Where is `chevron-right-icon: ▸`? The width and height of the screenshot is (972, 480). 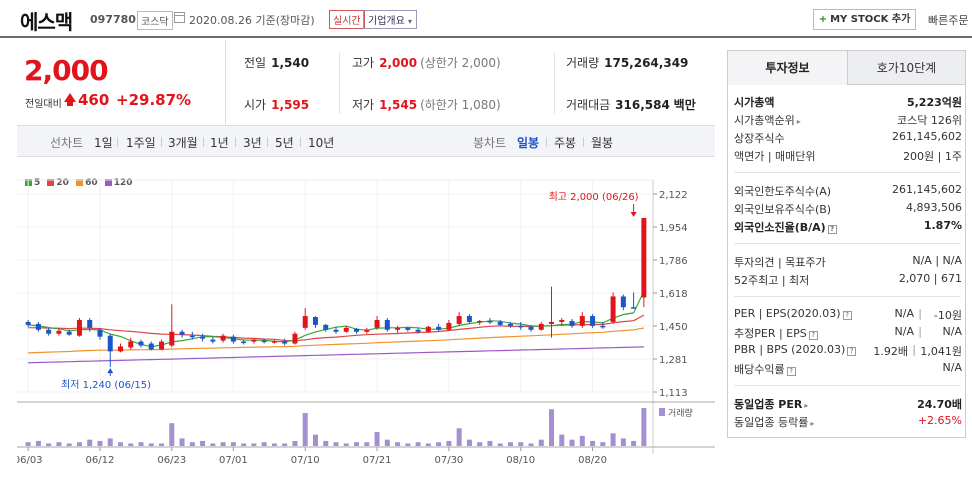 chevron-right-icon: ▸ is located at coordinates (812, 423).